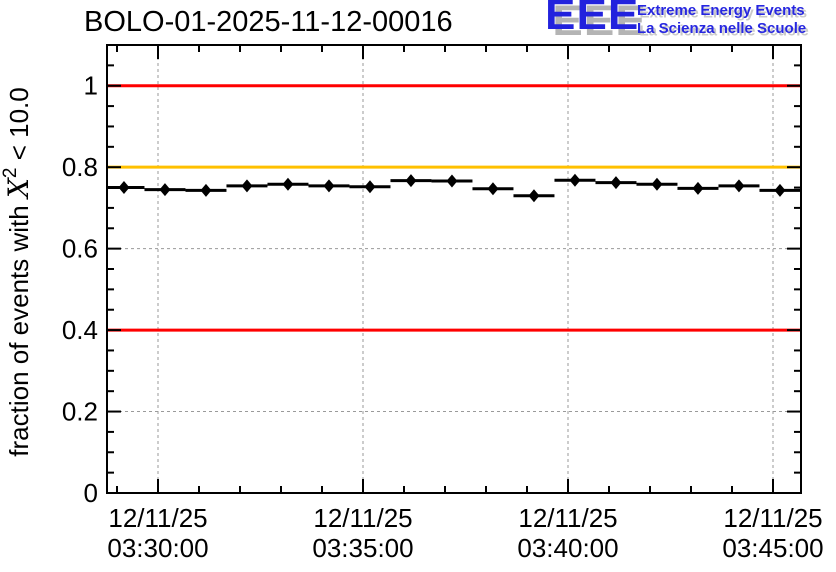 This screenshot has height=572, width=836. Describe the element at coordinates (362, 548) in the screenshot. I see `x-tick-time: 03:35:00` at that location.